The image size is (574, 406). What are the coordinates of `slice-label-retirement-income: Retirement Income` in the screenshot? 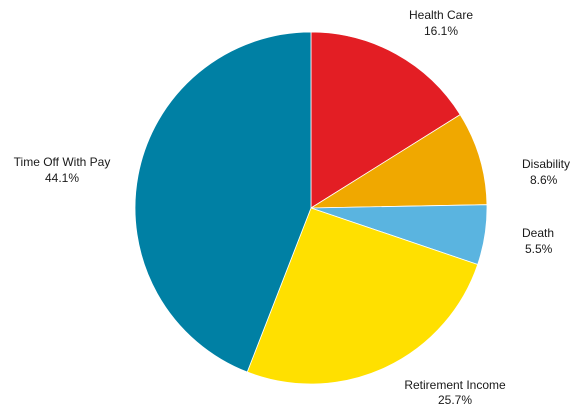 It's located at (455, 385).